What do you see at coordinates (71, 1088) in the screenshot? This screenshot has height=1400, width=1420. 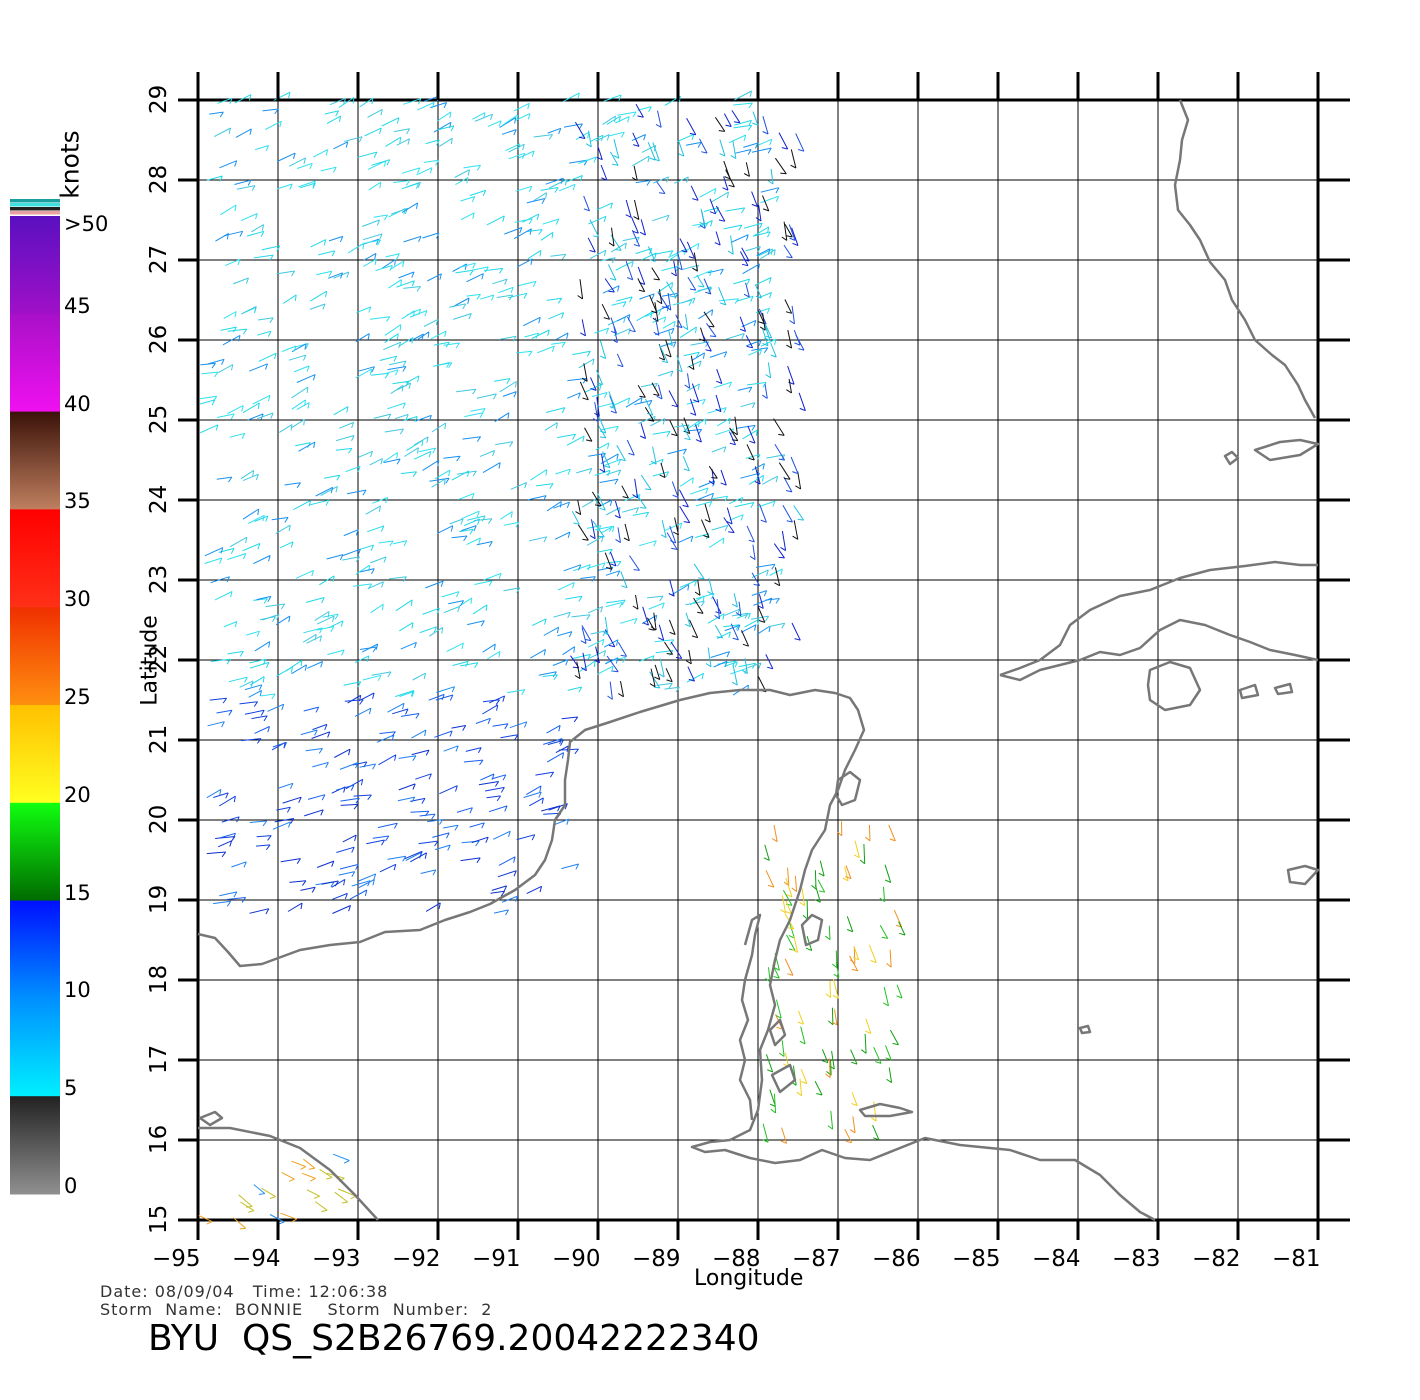 I see `colorbar-label: 5` at bounding box center [71, 1088].